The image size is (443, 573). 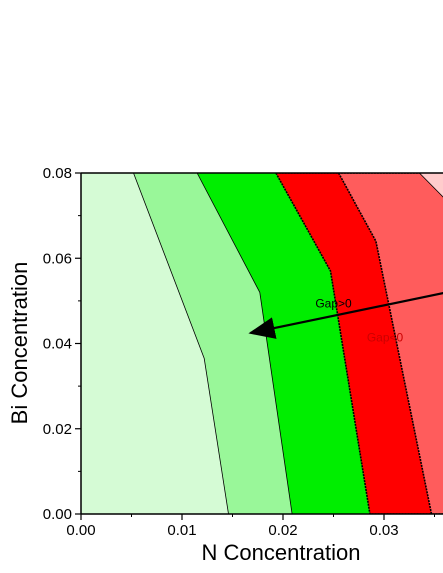 I want to click on annotation-gap-negative: Gap<0, so click(x=385, y=337).